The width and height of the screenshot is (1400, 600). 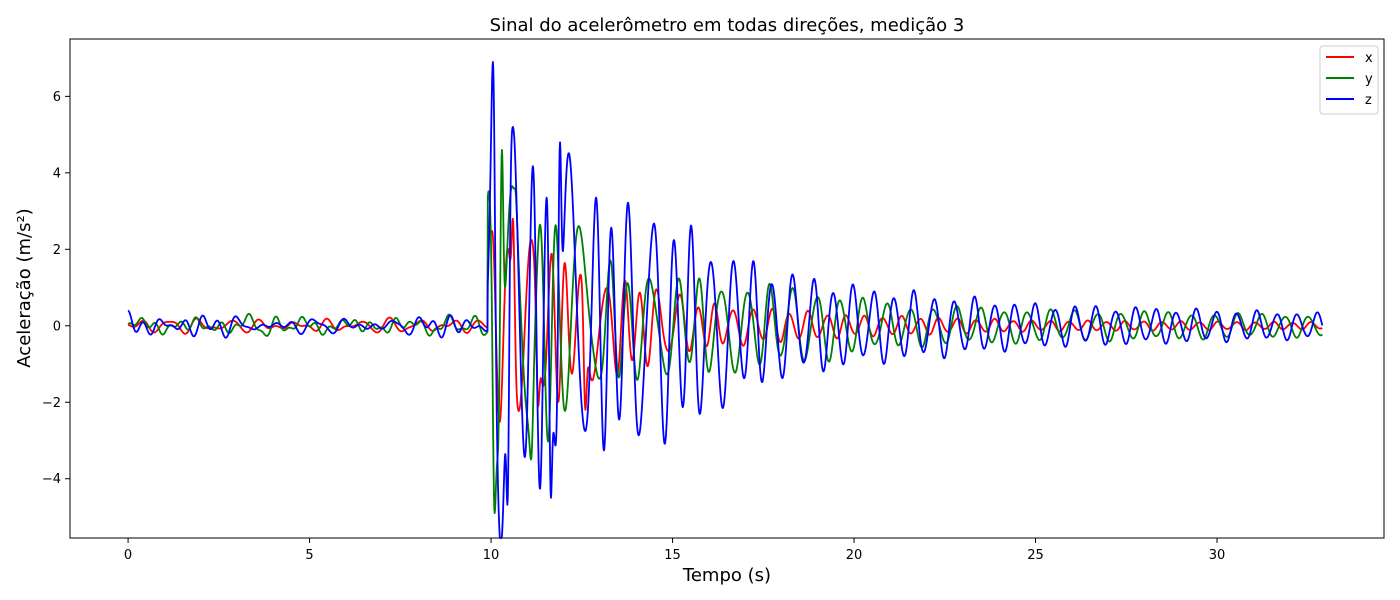 I want to click on x-tick-label: 20, so click(x=854, y=555).